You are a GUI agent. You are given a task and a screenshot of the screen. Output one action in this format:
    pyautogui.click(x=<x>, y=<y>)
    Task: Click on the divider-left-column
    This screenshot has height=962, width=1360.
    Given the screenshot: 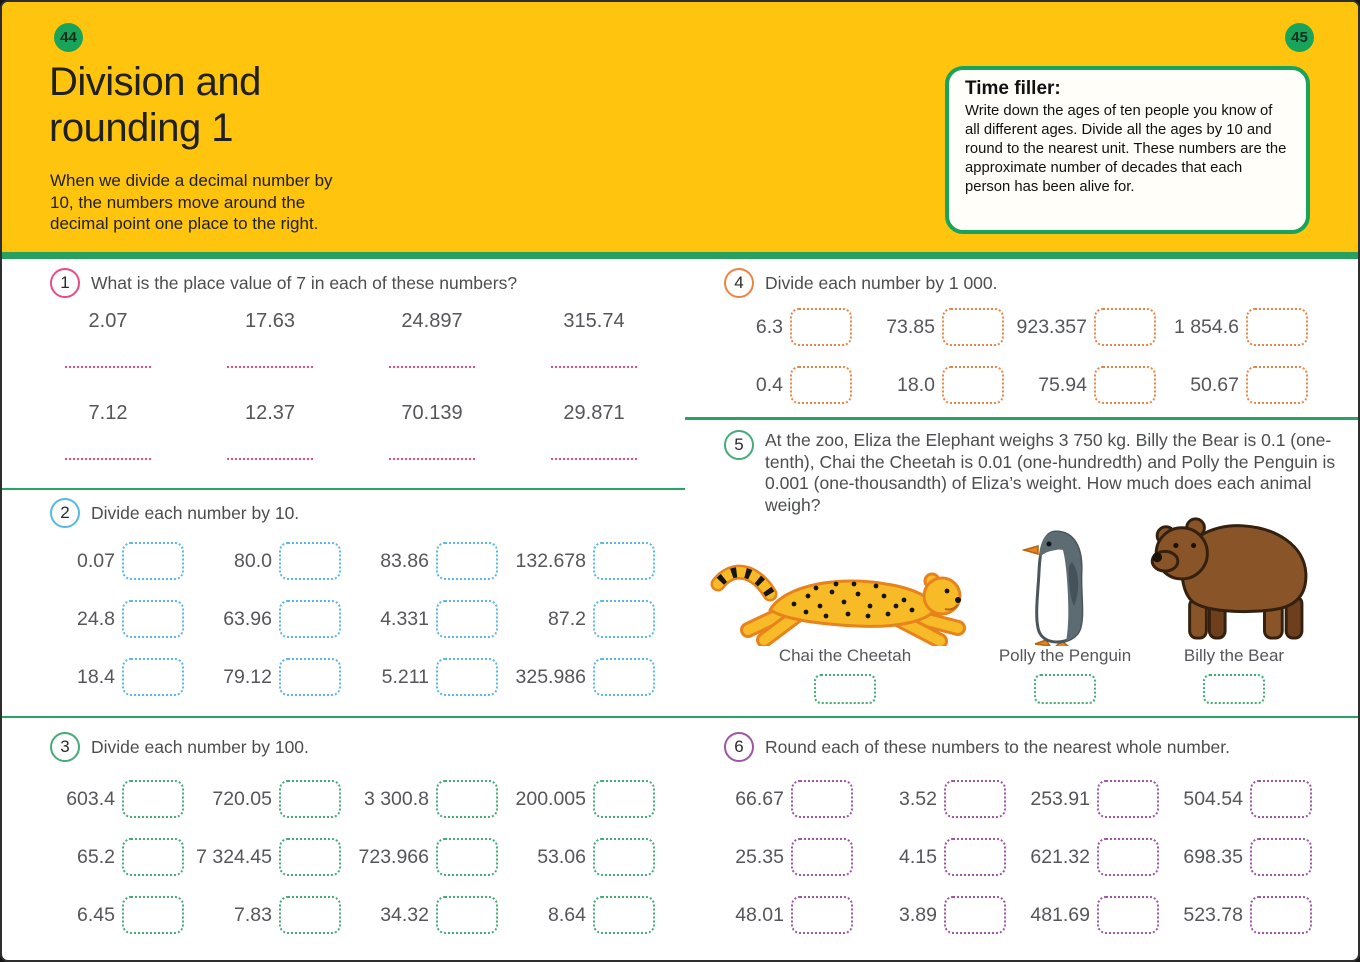 What is the action you would take?
    pyautogui.click(x=343, y=489)
    